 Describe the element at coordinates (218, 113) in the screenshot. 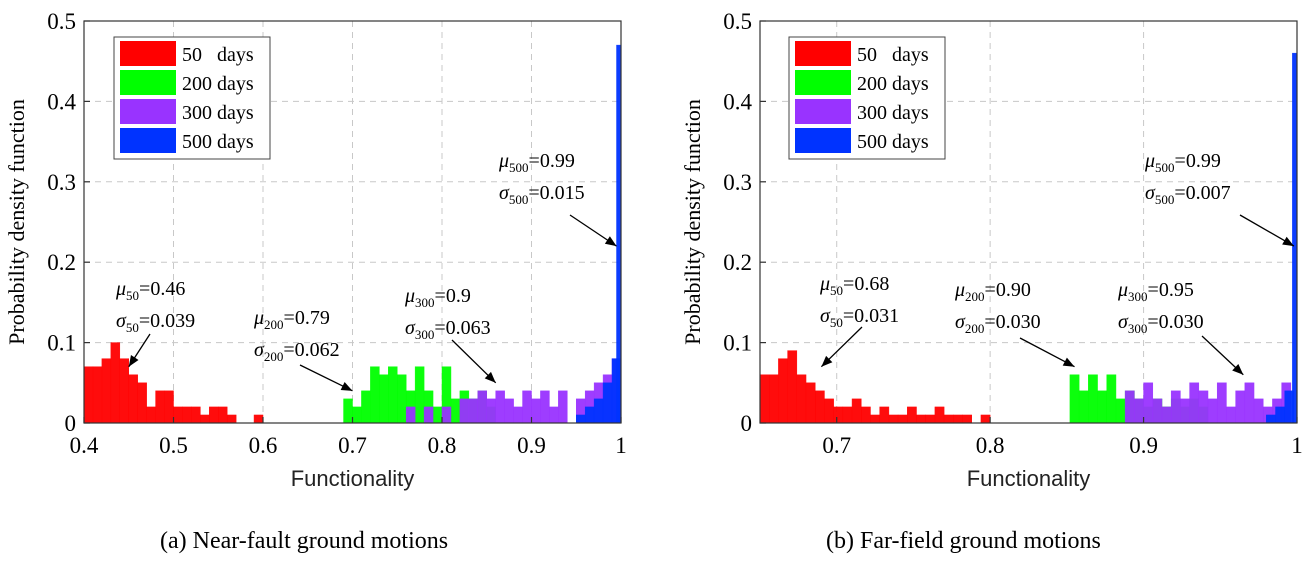

I see `legend-label: 300 days` at that location.